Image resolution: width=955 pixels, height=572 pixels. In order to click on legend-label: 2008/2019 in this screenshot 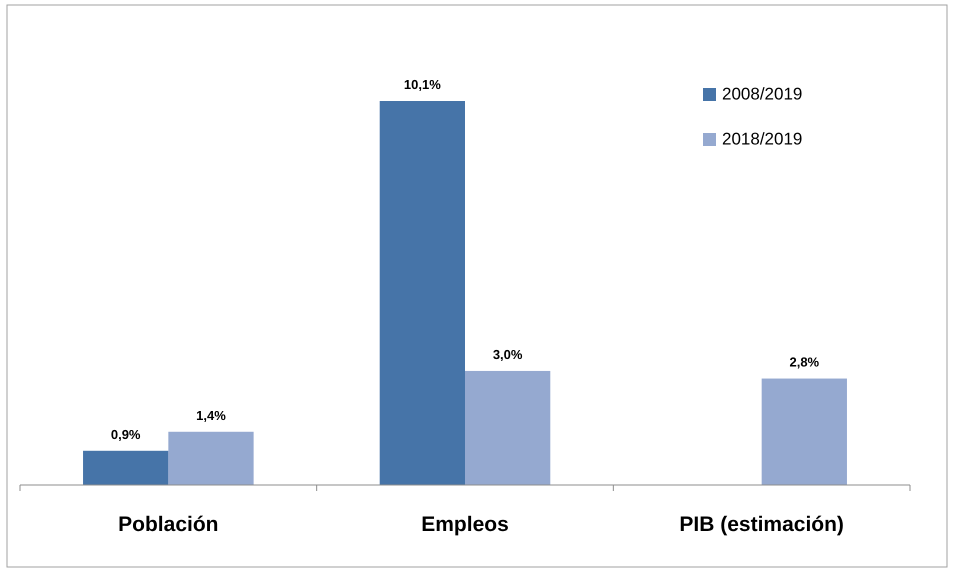, I will do `click(762, 94)`.